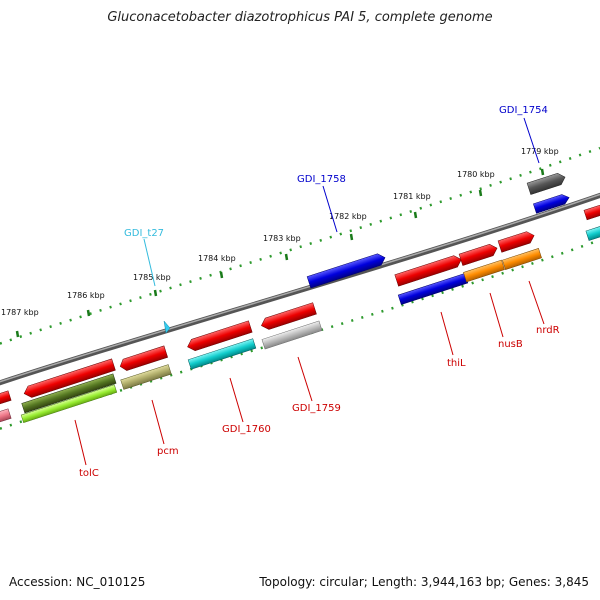  What do you see at coordinates (282, 238) in the screenshot?
I see `scale-label: 1783 kbp` at bounding box center [282, 238].